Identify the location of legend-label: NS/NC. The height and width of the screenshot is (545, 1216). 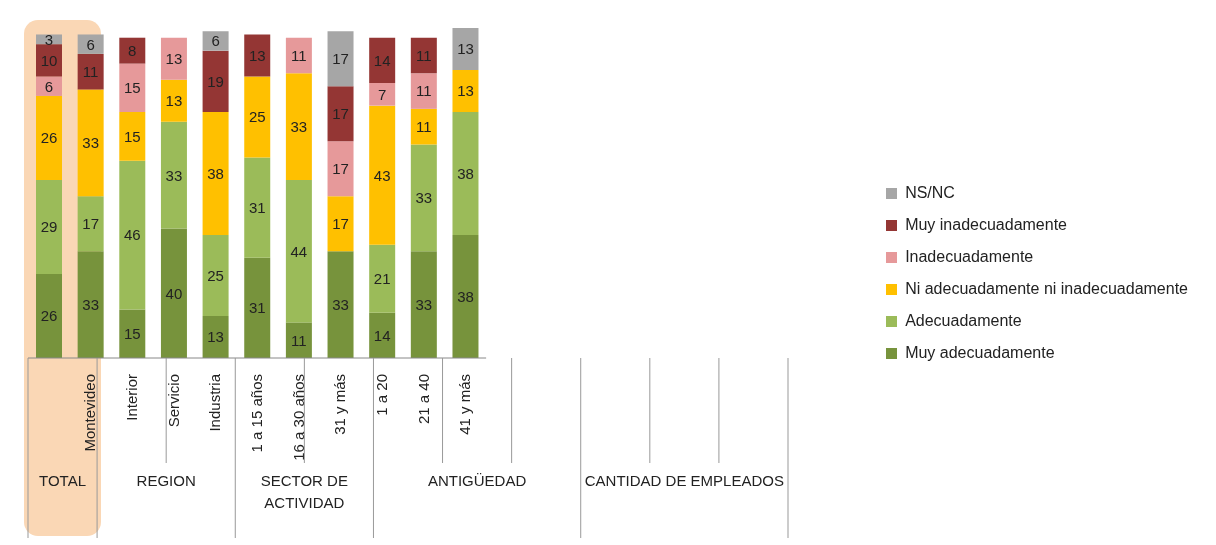
(930, 193).